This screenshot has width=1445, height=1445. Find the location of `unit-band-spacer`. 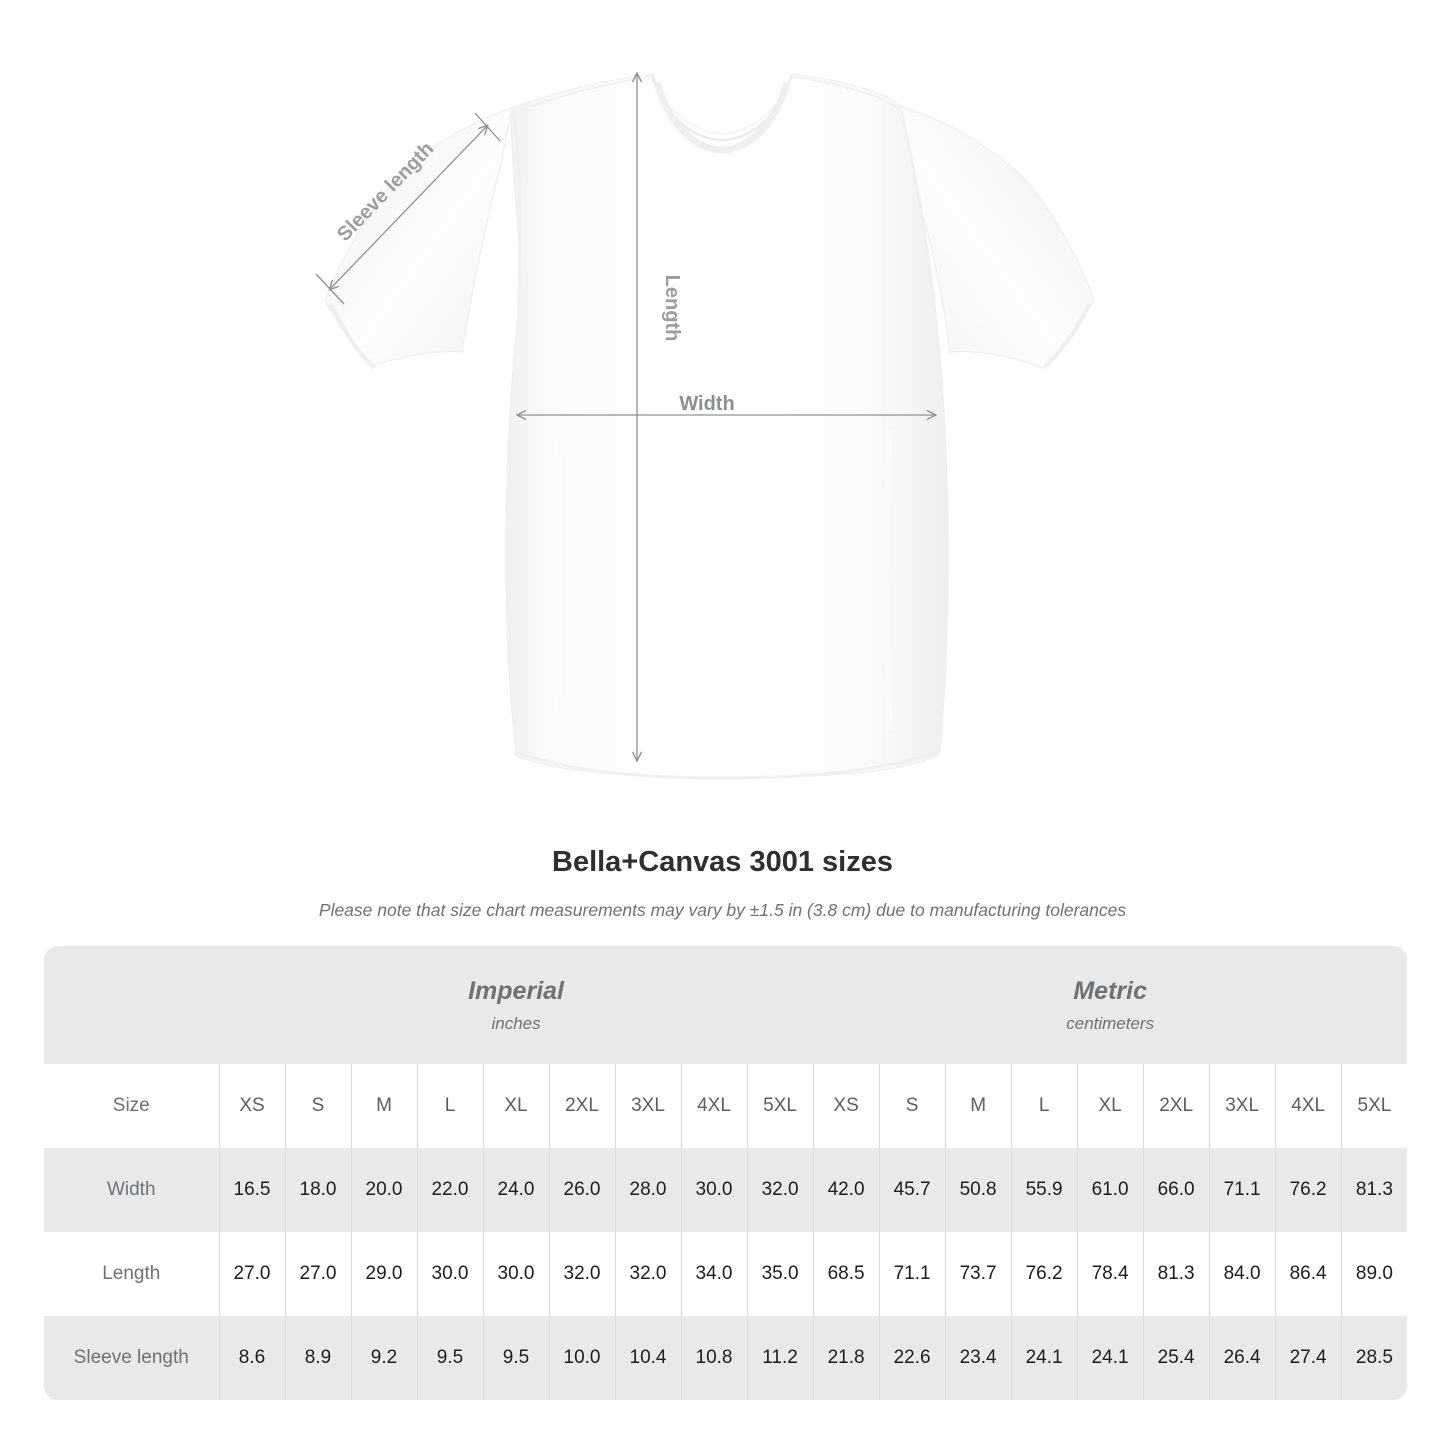

unit-band-spacer is located at coordinates (131, 1005).